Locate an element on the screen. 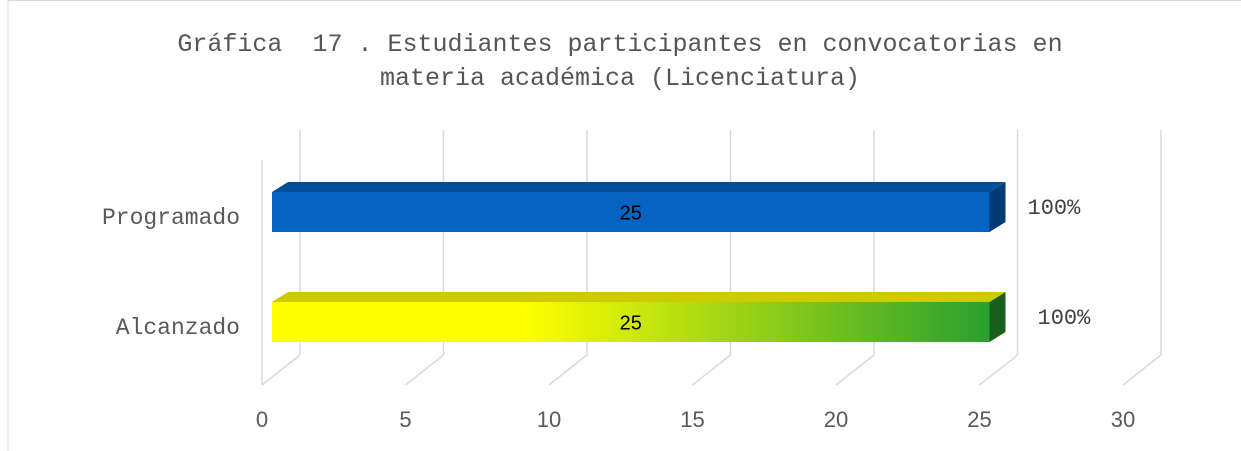  x-tick-label: 5 is located at coordinates (405, 419).